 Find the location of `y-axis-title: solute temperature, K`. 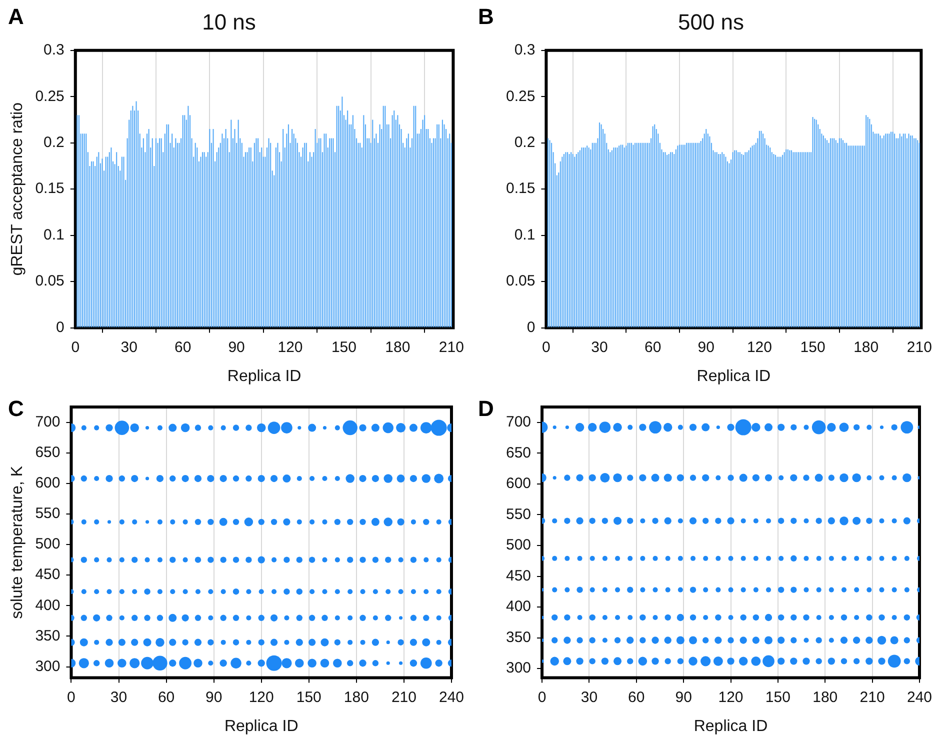

y-axis-title: solute temperature, K is located at coordinates (17, 542).